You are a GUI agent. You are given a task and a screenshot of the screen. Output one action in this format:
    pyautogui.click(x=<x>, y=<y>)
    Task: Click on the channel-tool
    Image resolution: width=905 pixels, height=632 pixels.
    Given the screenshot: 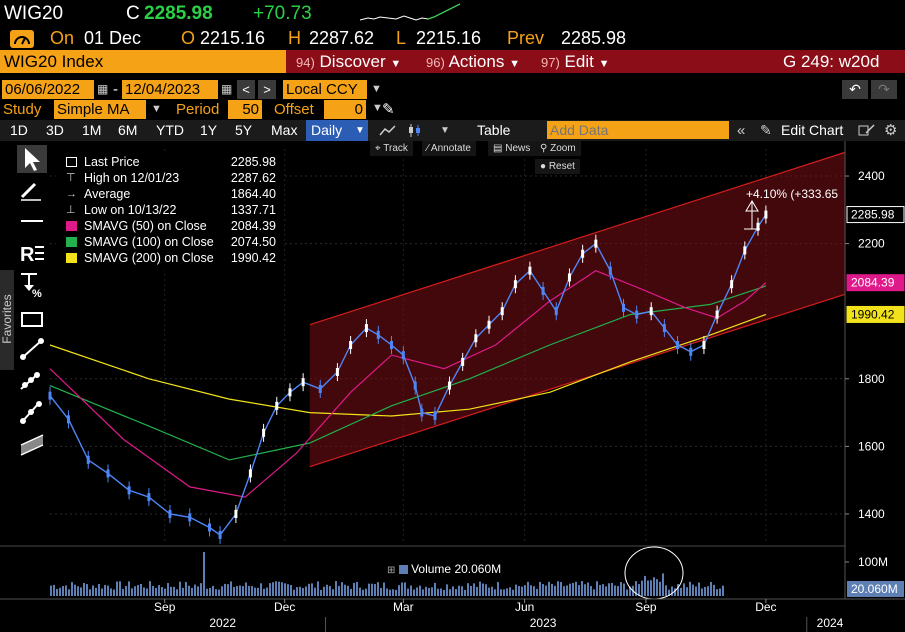 What is the action you would take?
    pyautogui.click(x=32, y=381)
    